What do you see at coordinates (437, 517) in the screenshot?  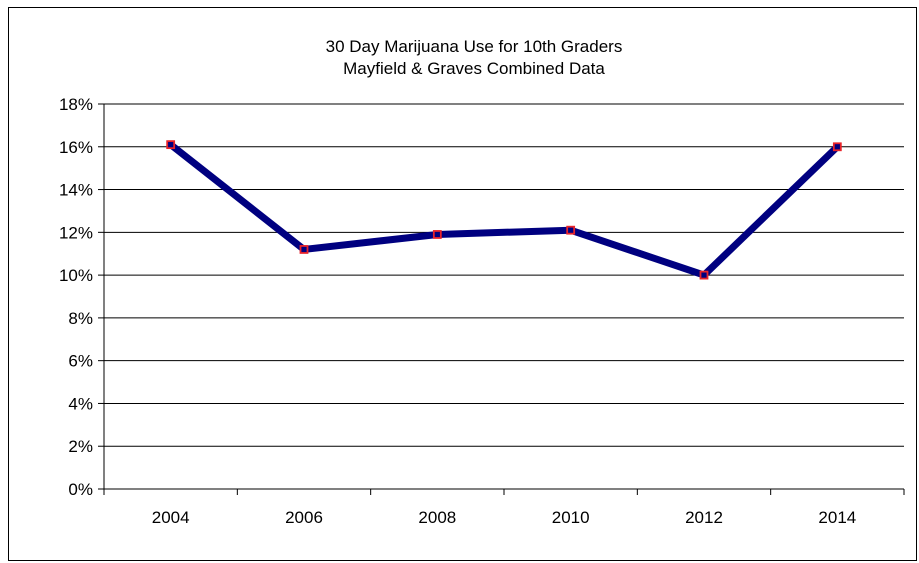 I see `x-tick-label: 2008` at bounding box center [437, 517].